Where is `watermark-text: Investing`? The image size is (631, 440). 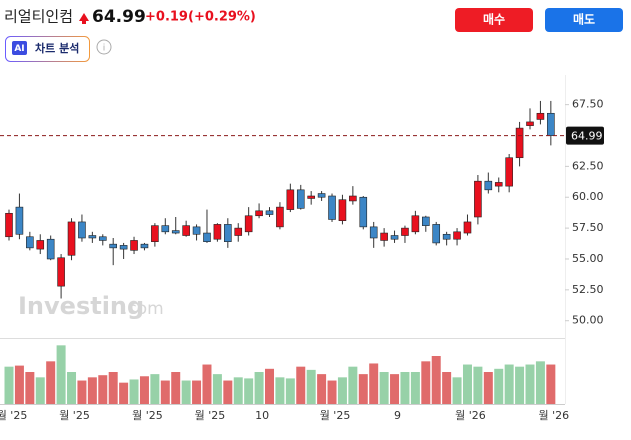
watermark-text: Investing is located at coordinates (81, 306).